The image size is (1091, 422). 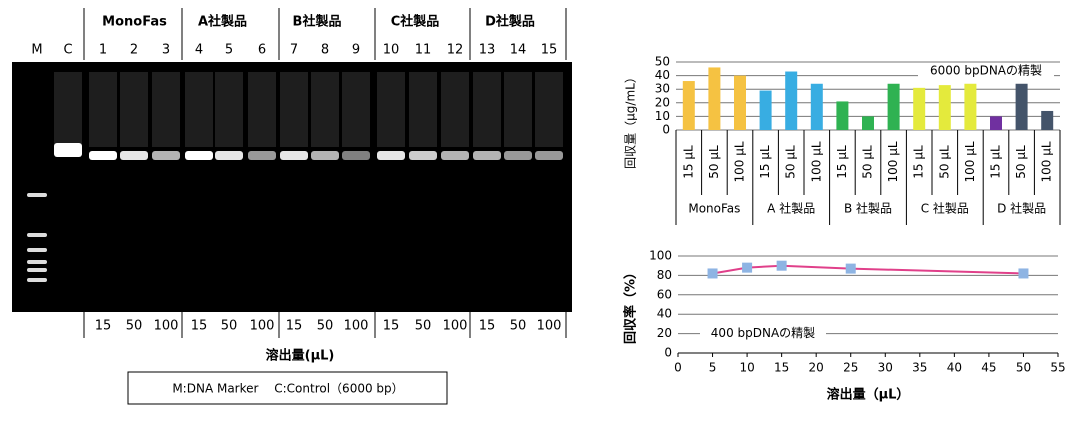 What do you see at coordinates (1023, 368) in the screenshot?
I see `x-tick-label: 50` at bounding box center [1023, 368].